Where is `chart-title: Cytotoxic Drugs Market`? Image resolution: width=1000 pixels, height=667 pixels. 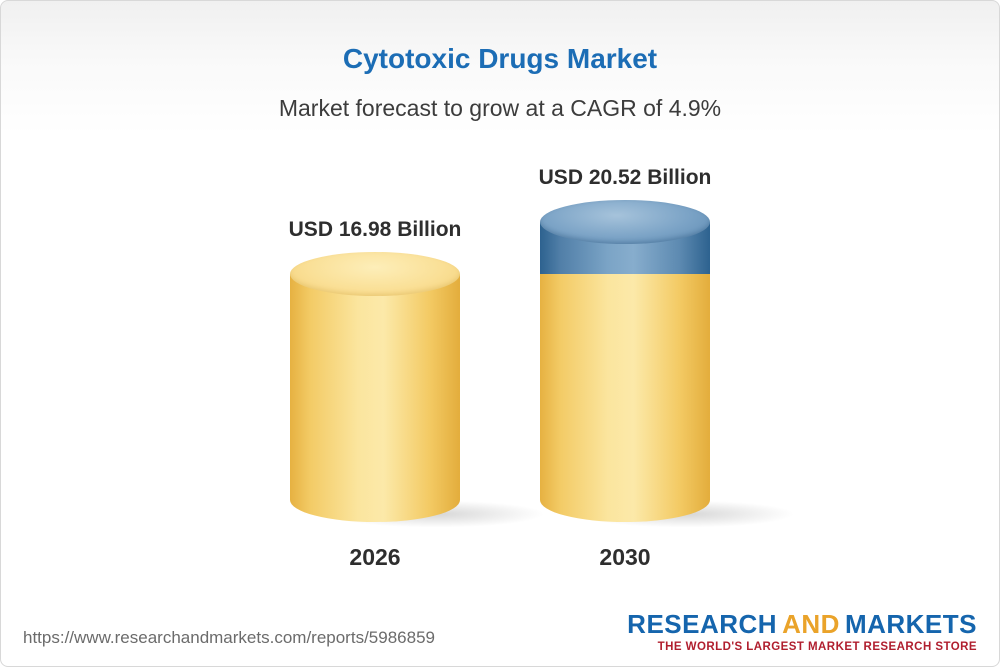 chart-title: Cytotoxic Drugs Market is located at coordinates (500, 58).